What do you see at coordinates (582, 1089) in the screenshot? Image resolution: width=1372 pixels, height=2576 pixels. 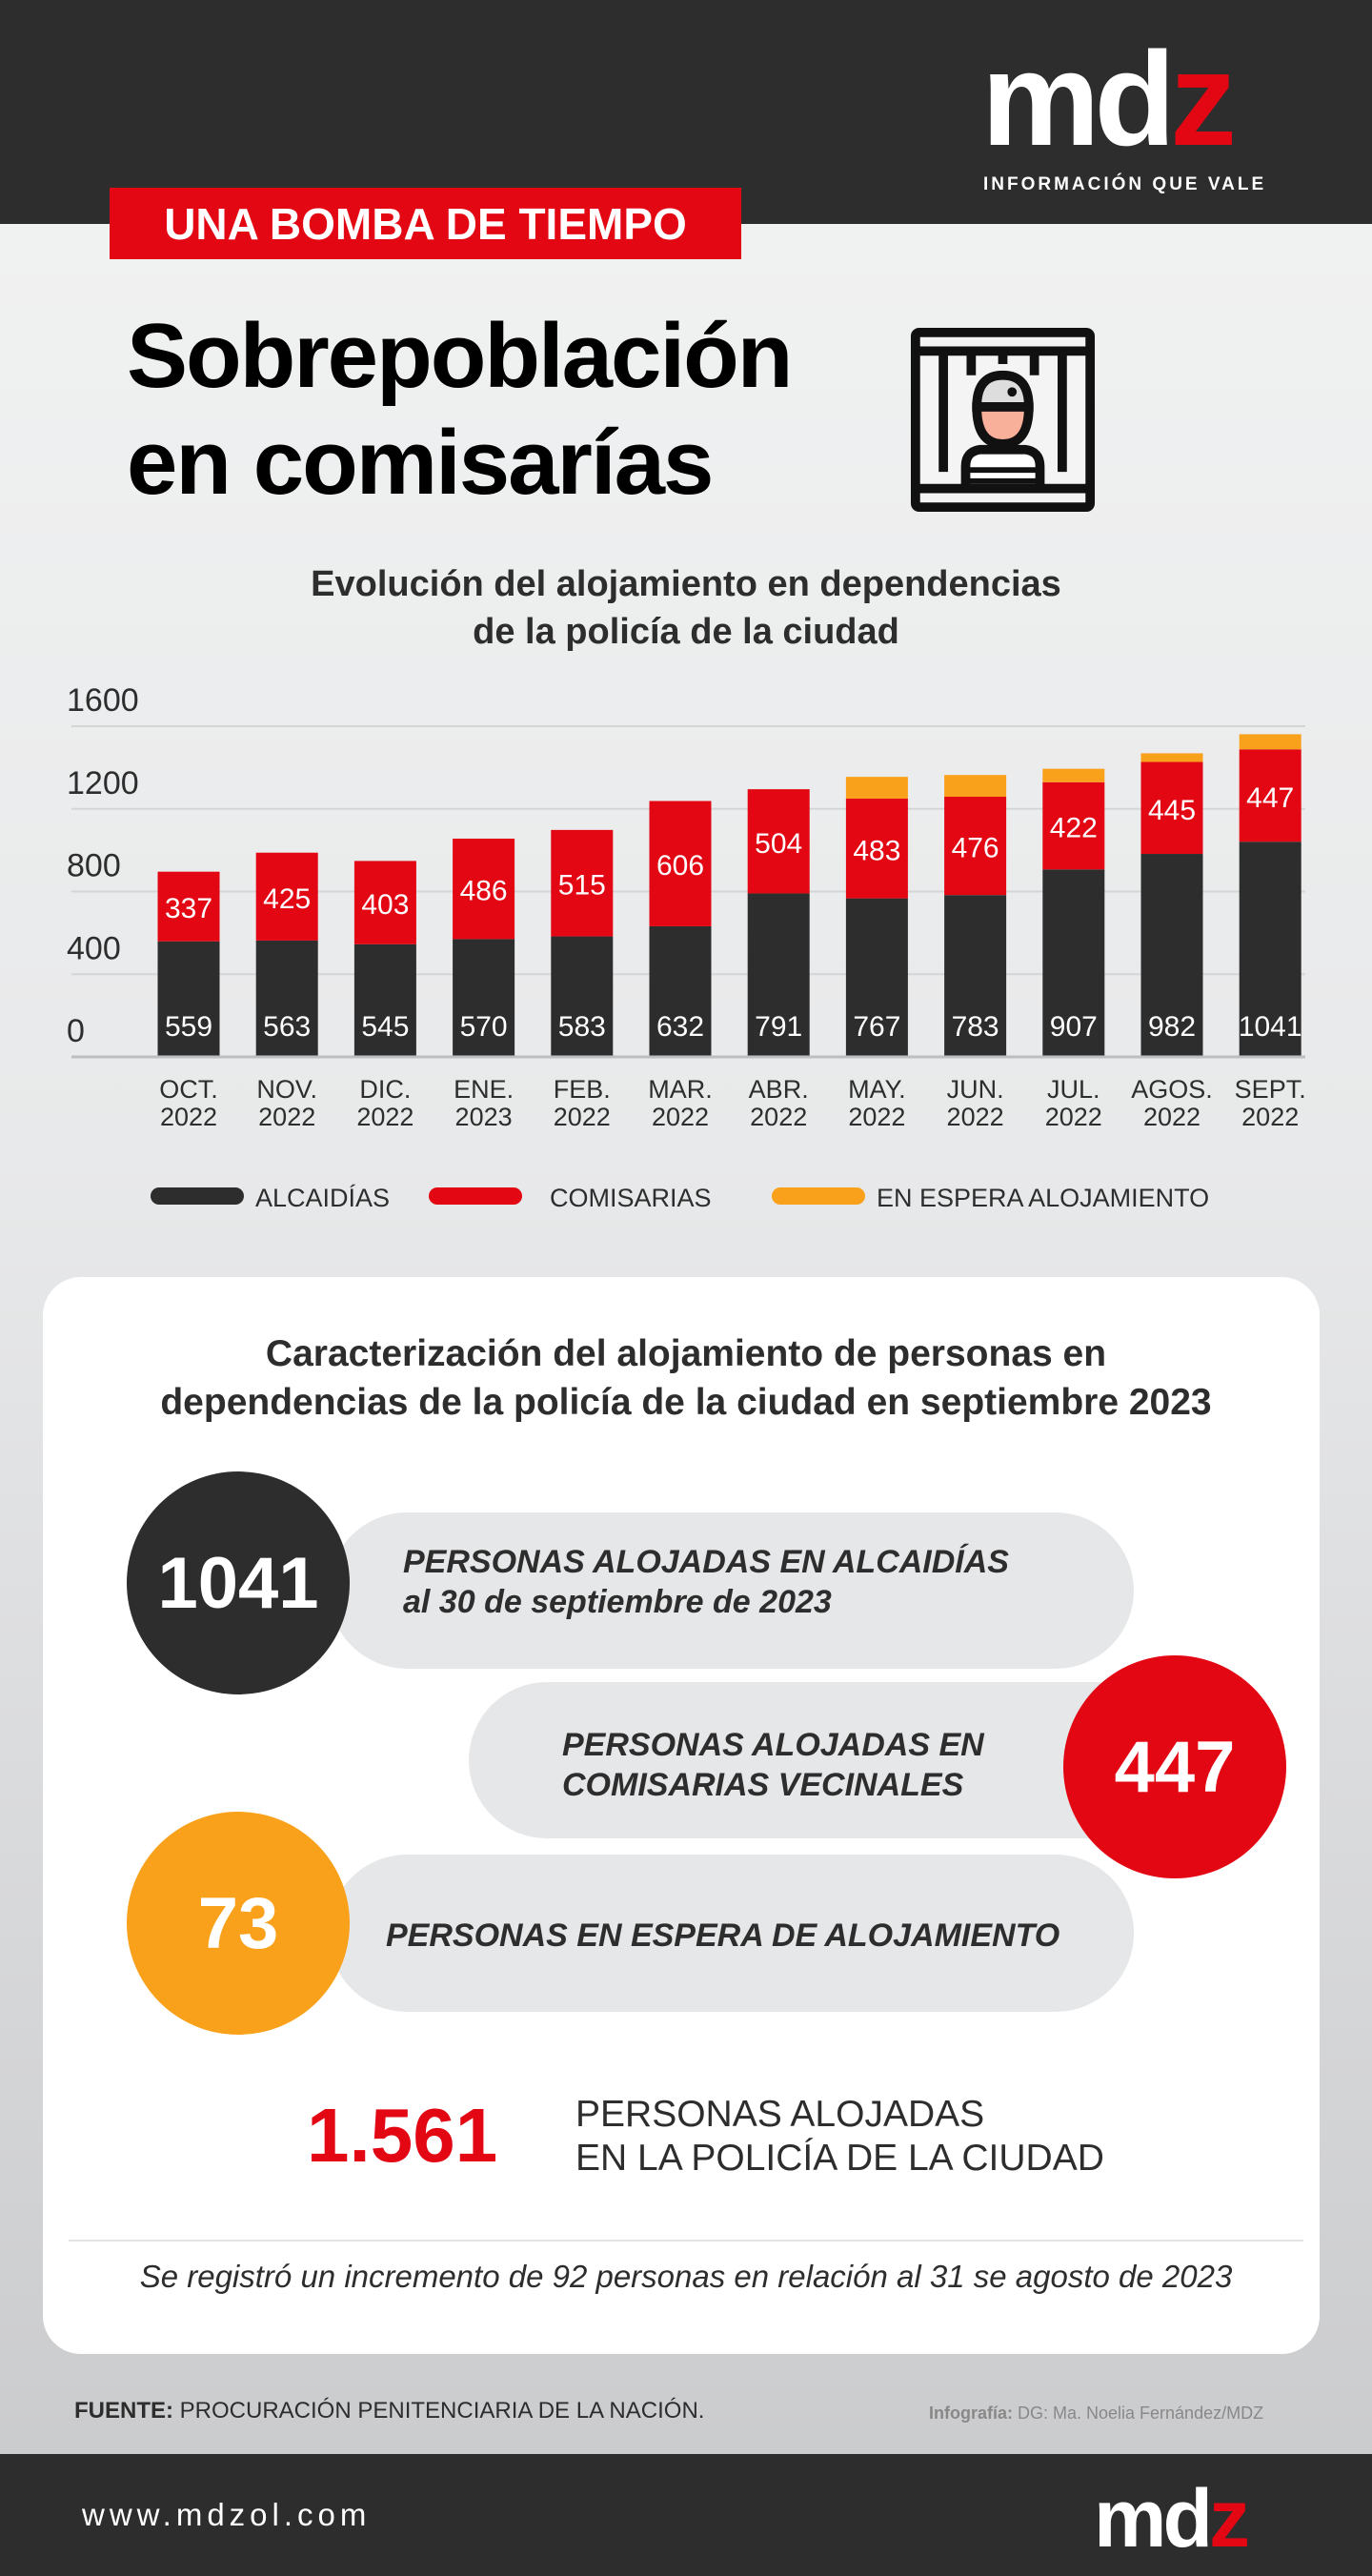 I see `x-tick-label: FEB.` at bounding box center [582, 1089].